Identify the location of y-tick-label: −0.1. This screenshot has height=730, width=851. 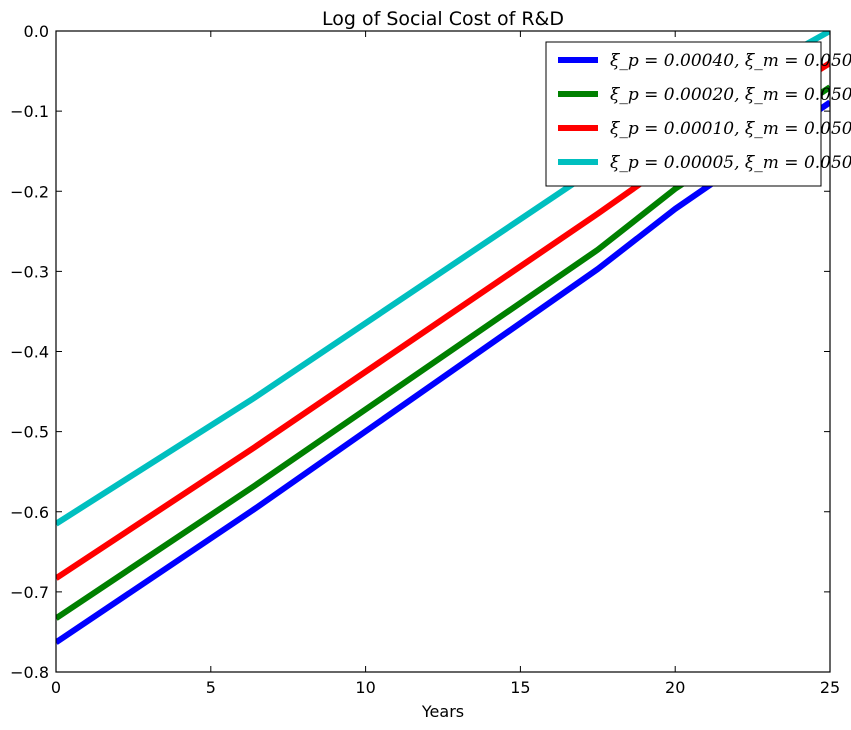
(29, 111).